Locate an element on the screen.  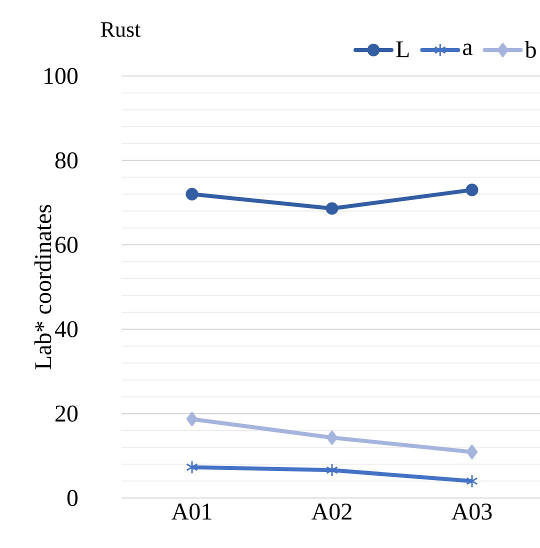
x-tick-label: A01 is located at coordinates (192, 512).